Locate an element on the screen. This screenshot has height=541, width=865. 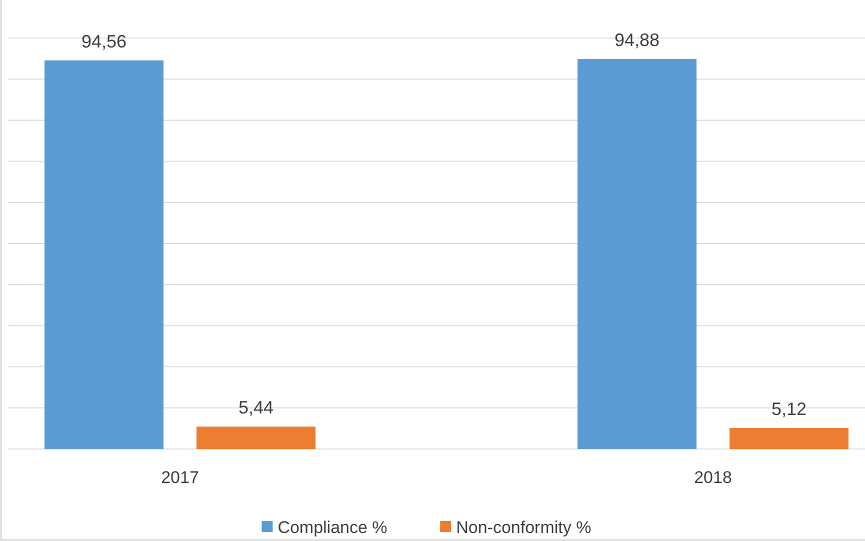
legend-label: Compliance % is located at coordinates (333, 527).